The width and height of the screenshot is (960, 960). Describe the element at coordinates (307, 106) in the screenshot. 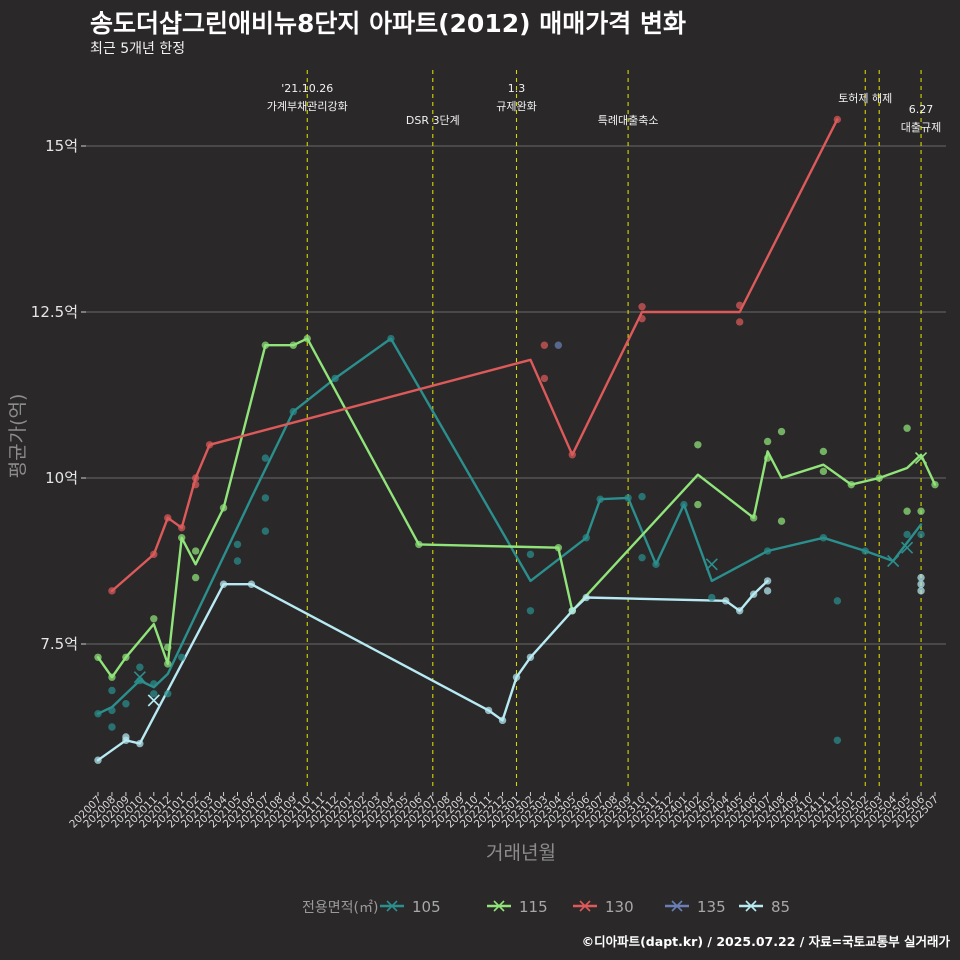

I see `event-label: 가계부채관리강화` at that location.